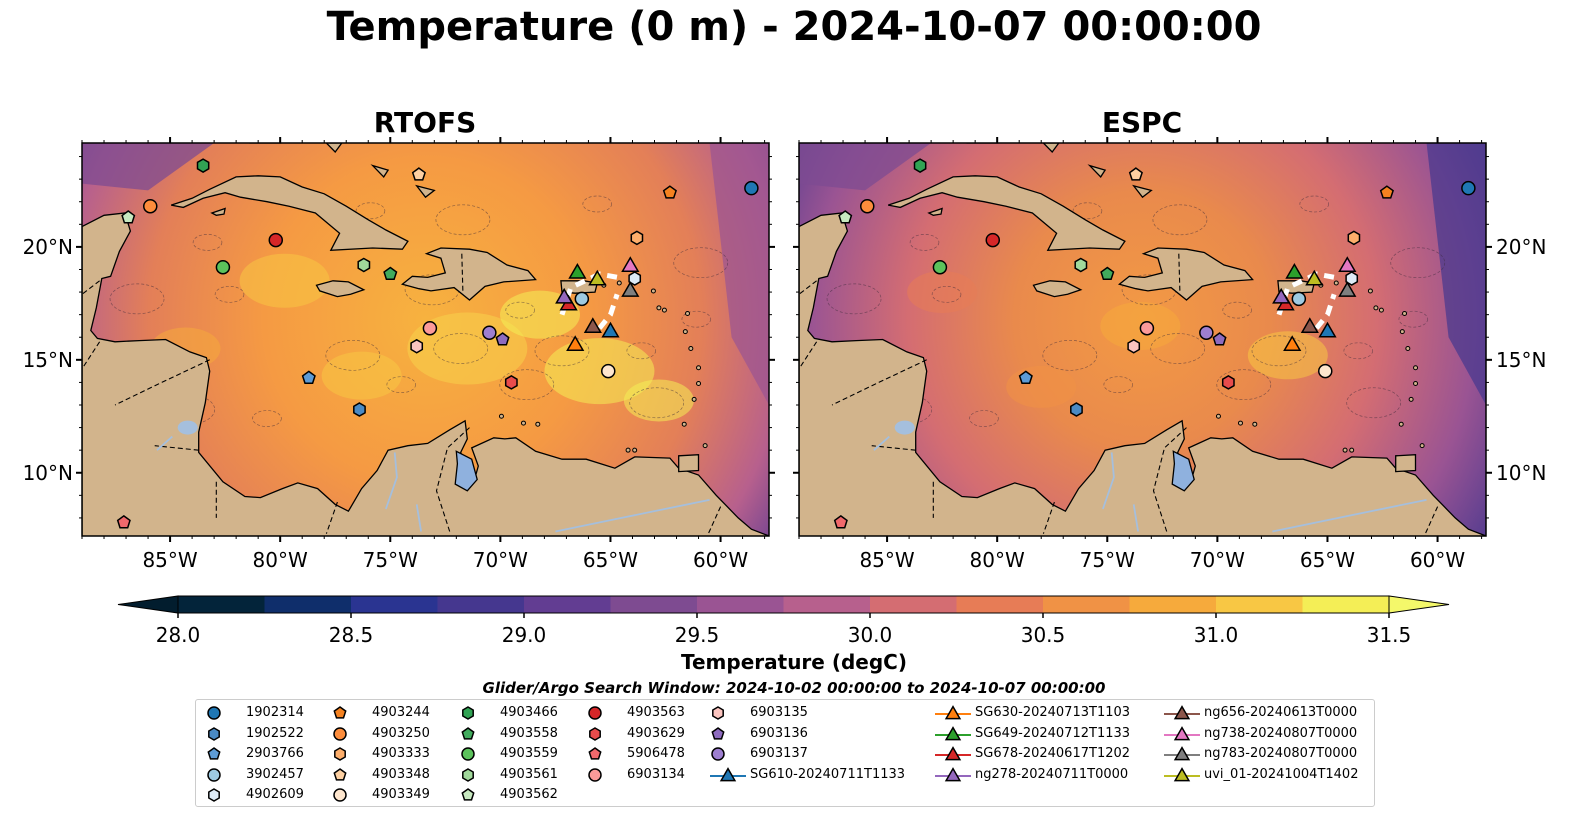 The height and width of the screenshot is (829, 1588). What do you see at coordinates (1437, 560) in the screenshot?
I see `x-tick-label: 60°W` at bounding box center [1437, 560].